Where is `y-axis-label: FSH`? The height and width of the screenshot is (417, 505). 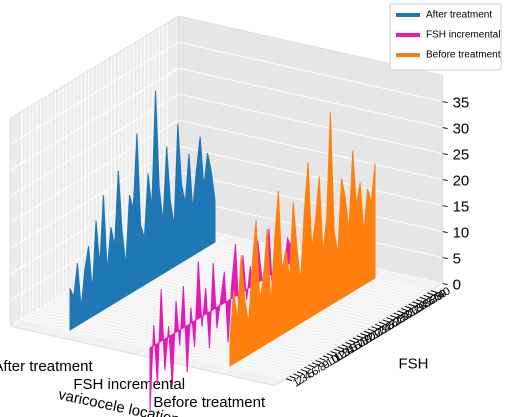
y-axis-label: FSH is located at coordinates (414, 364).